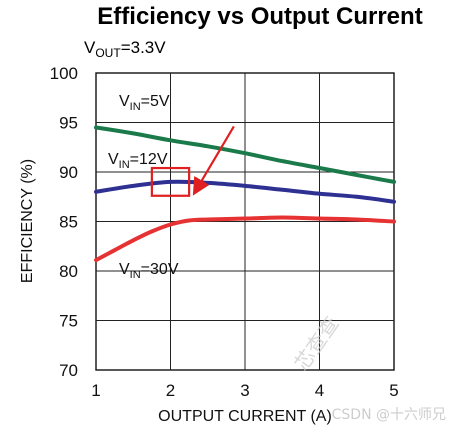 This screenshot has height=431, width=454. Describe the element at coordinates (135, 107) in the screenshot. I see `label-5v-sub: IN` at that location.